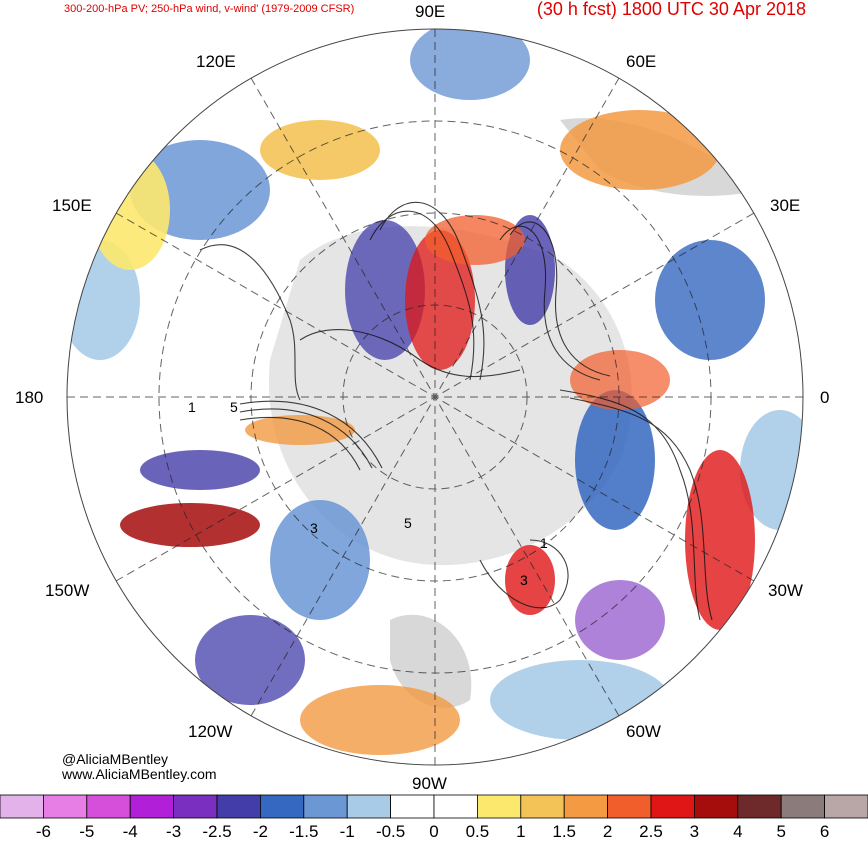 This screenshot has width=868, height=865. Describe the element at coordinates (210, 731) in the screenshot. I see `longitude-label-120w: 120W` at that location.